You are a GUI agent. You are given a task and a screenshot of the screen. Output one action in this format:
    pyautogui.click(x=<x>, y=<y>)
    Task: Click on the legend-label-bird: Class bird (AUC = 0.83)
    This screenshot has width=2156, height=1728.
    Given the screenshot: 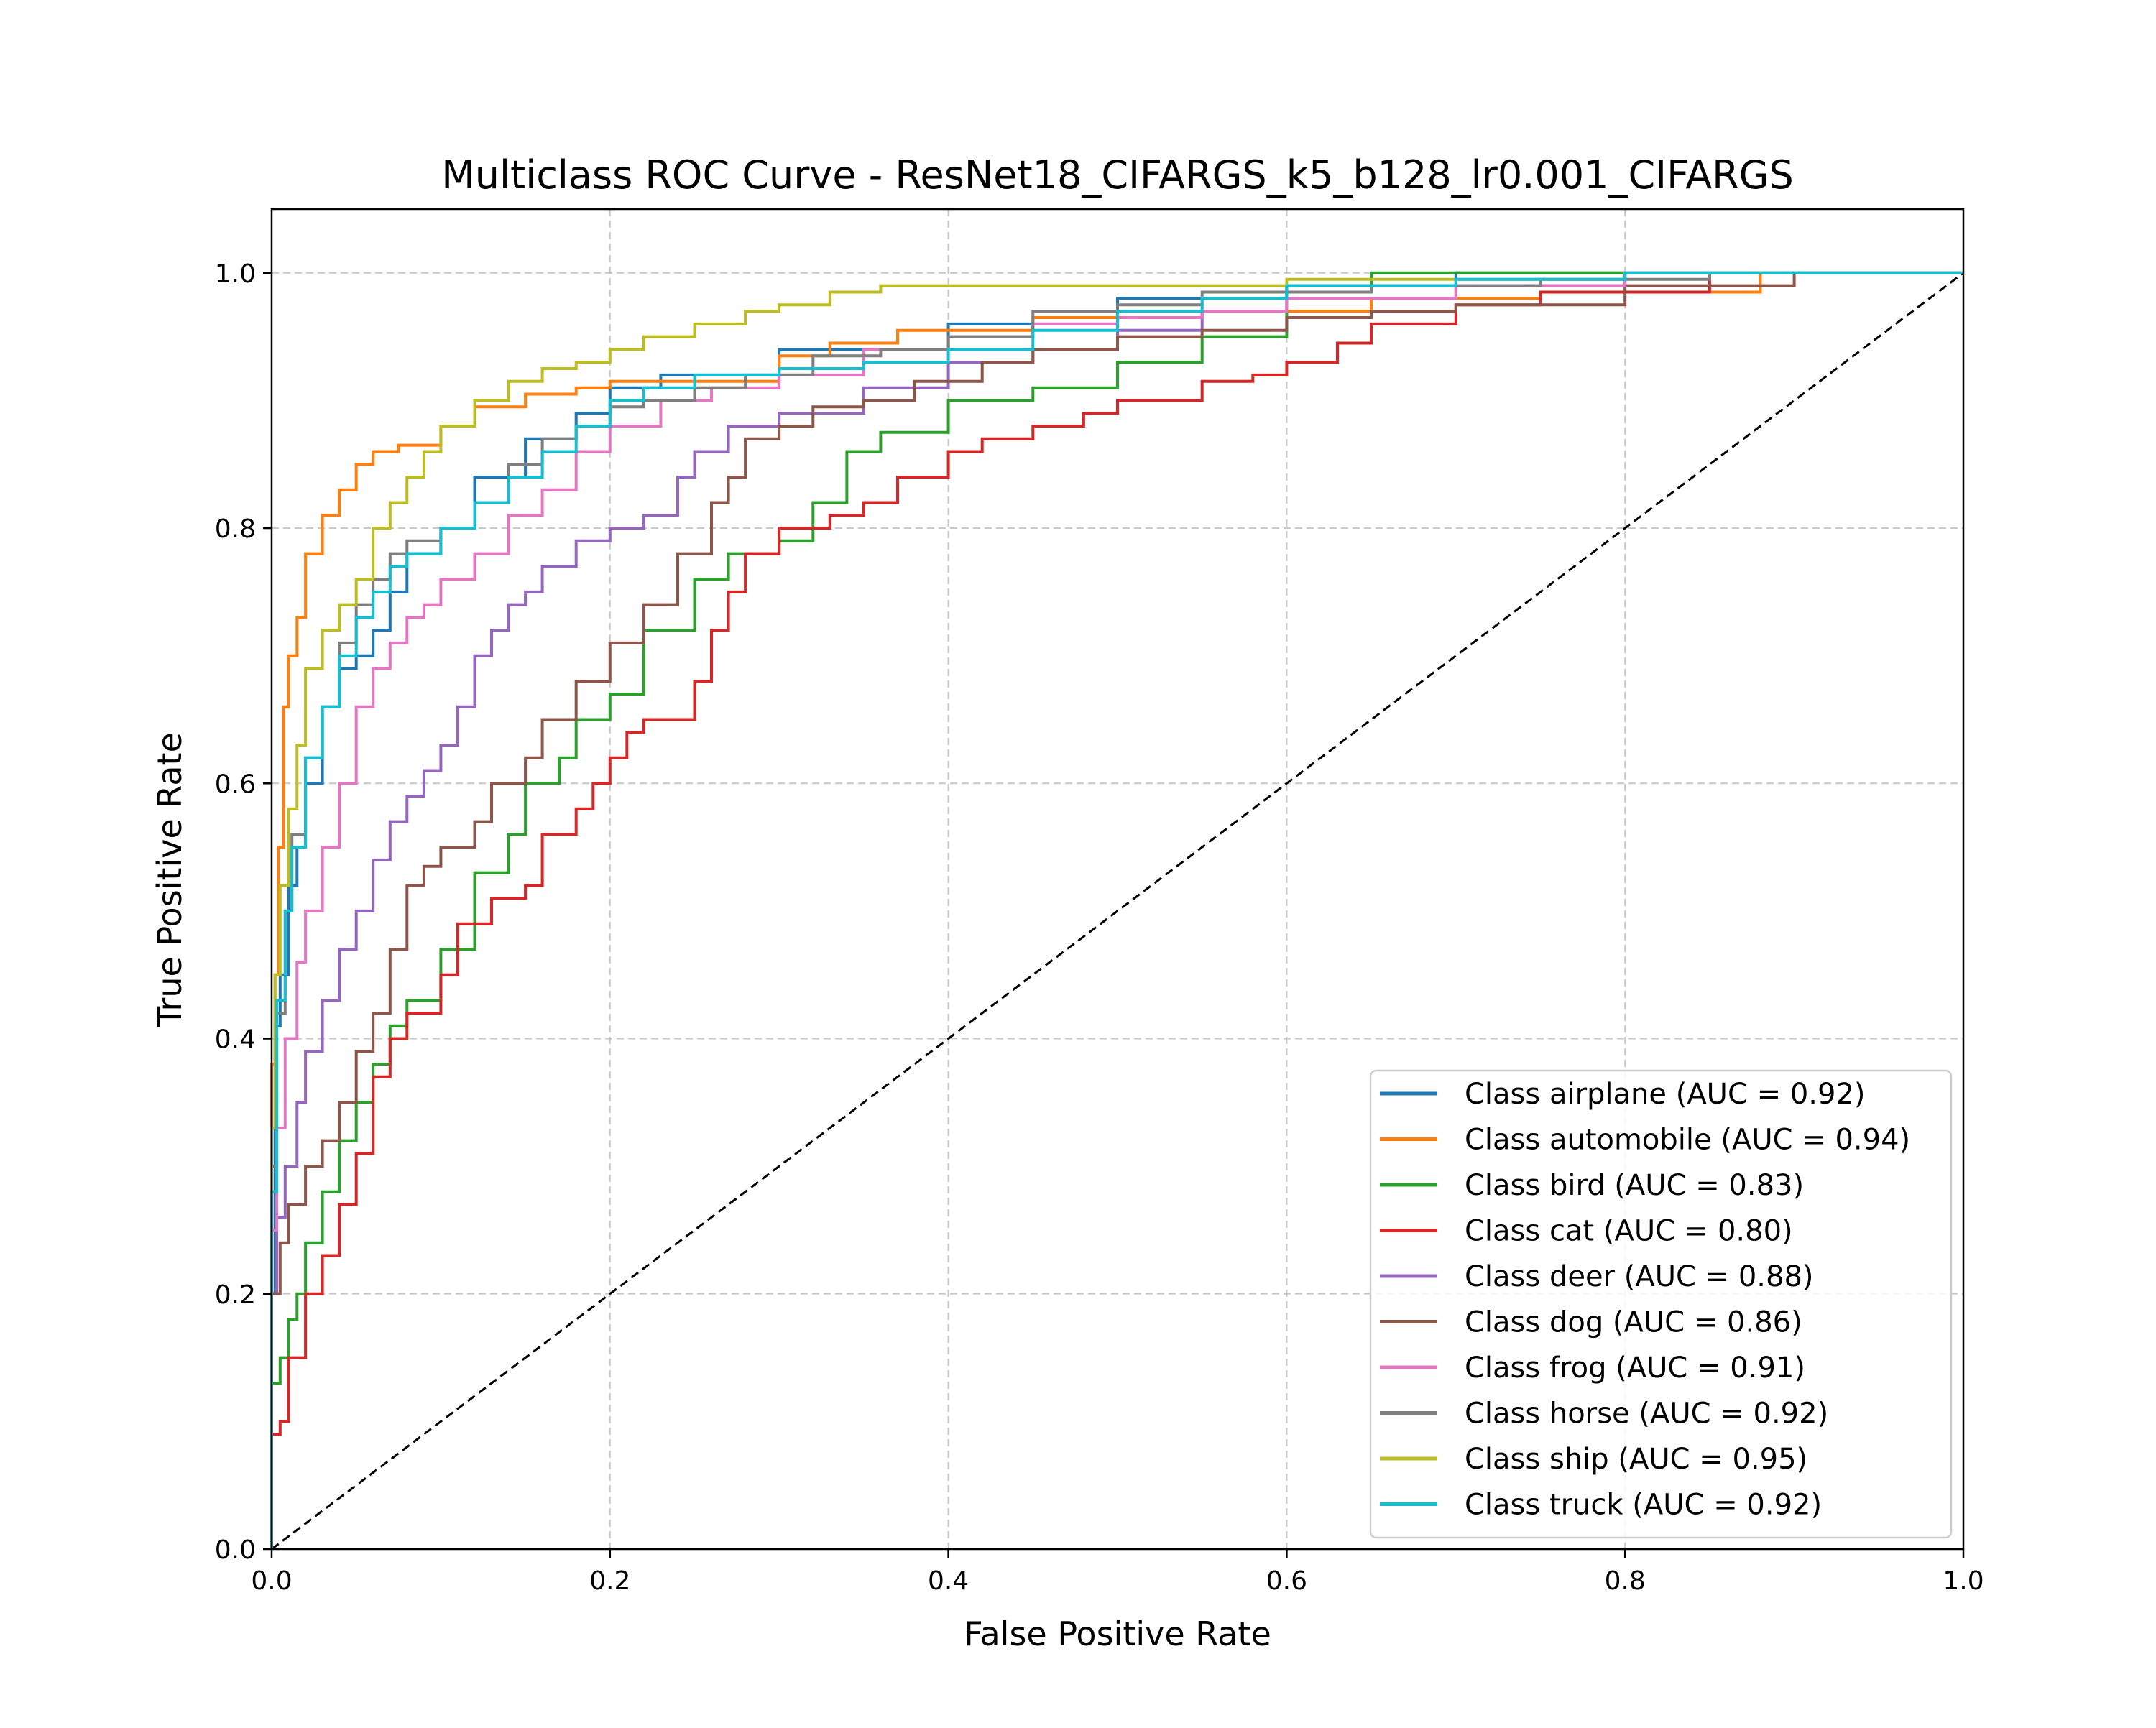 What is the action you would take?
    pyautogui.click(x=1634, y=1185)
    